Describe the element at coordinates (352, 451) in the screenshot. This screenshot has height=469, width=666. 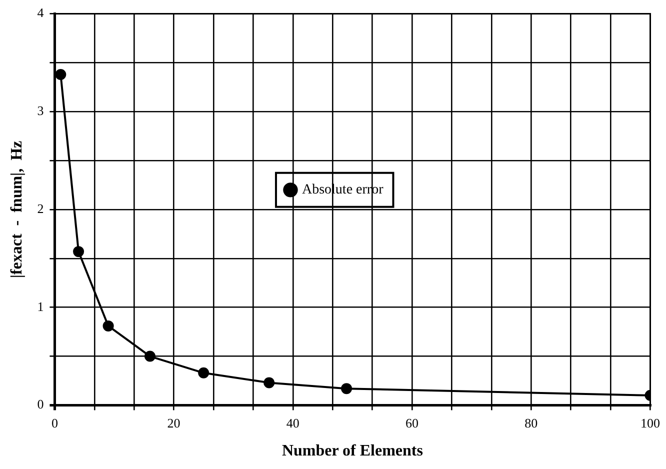
I see `x-axis-title: Number of Elements` at that location.